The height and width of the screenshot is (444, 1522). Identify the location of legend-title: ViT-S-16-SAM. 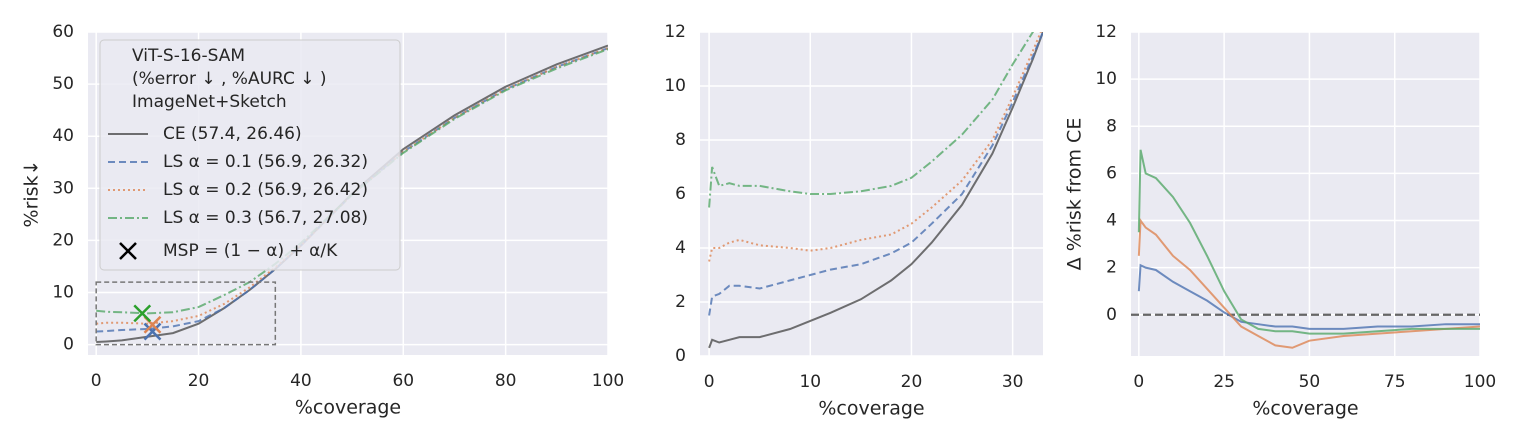
(188, 56).